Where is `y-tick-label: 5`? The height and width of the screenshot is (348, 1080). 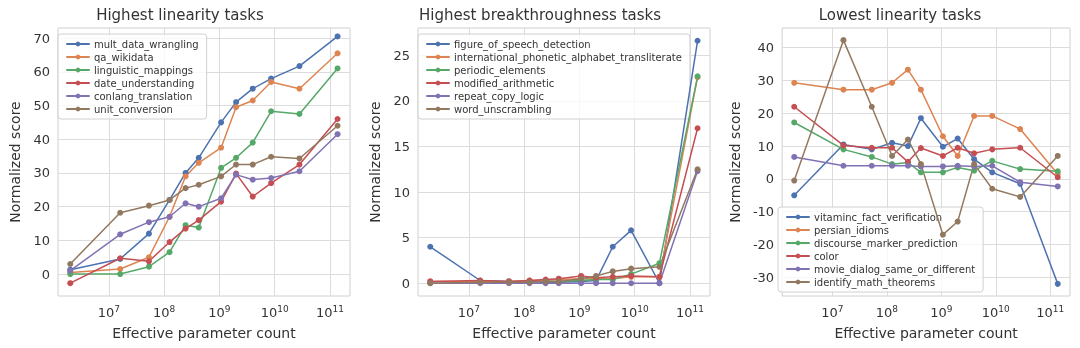 y-tick-label: 5 is located at coordinates (405, 238).